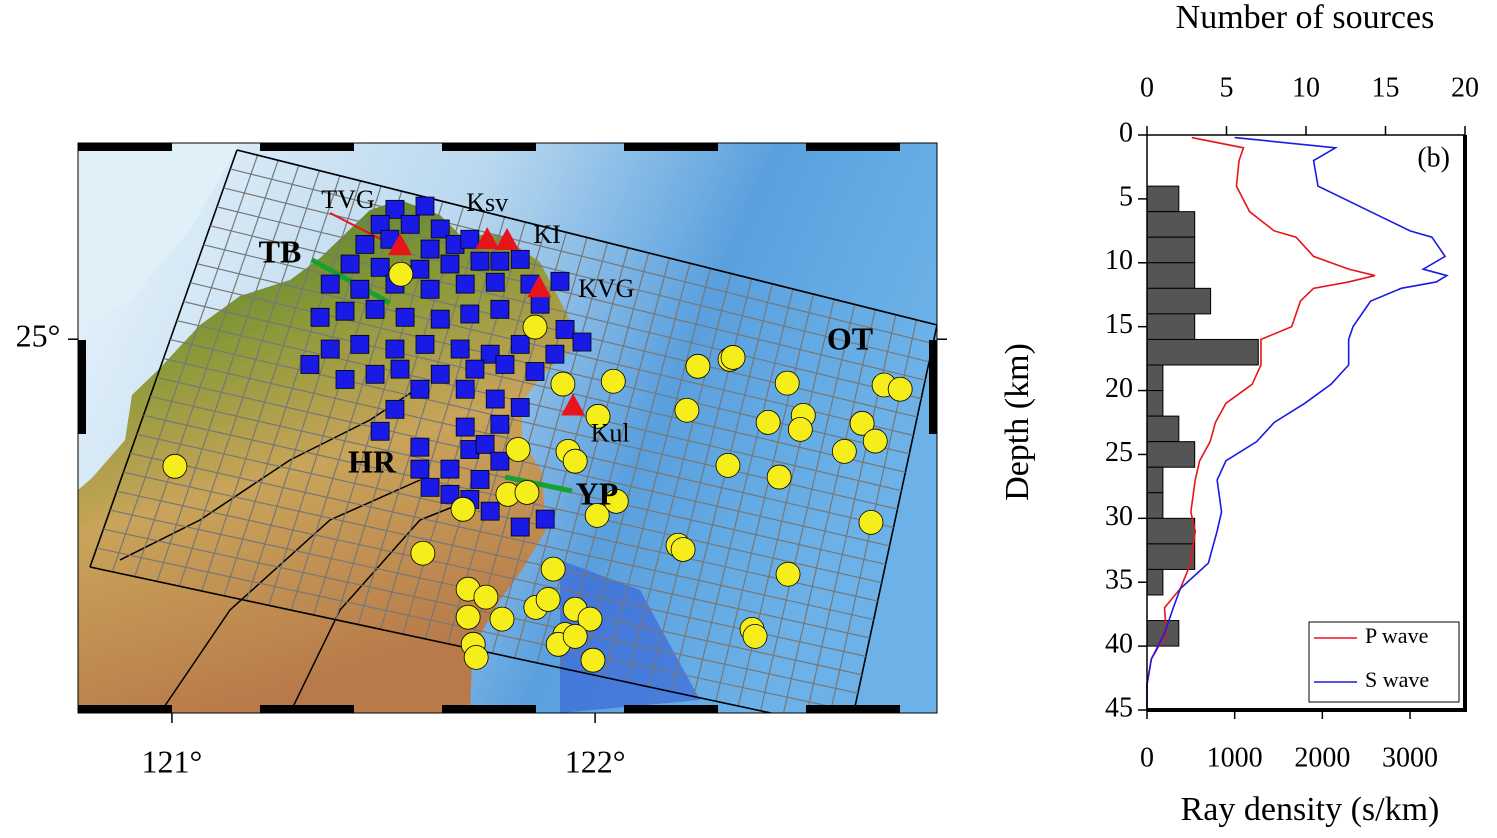 This screenshot has width=1497, height=838. What do you see at coordinates (1396, 635) in the screenshot?
I see `legend-label: P wave` at bounding box center [1396, 635].